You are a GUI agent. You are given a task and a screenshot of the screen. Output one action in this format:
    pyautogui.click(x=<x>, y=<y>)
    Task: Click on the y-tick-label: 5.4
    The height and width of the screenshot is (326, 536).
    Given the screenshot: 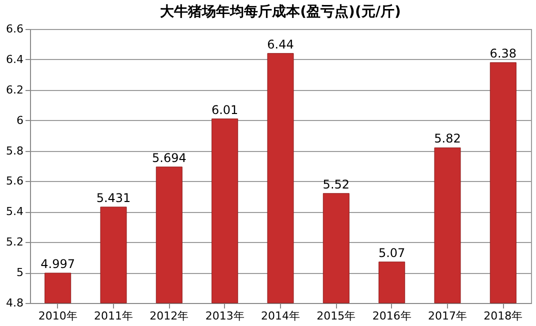 What is the action you would take?
    pyautogui.click(x=15, y=211)
    